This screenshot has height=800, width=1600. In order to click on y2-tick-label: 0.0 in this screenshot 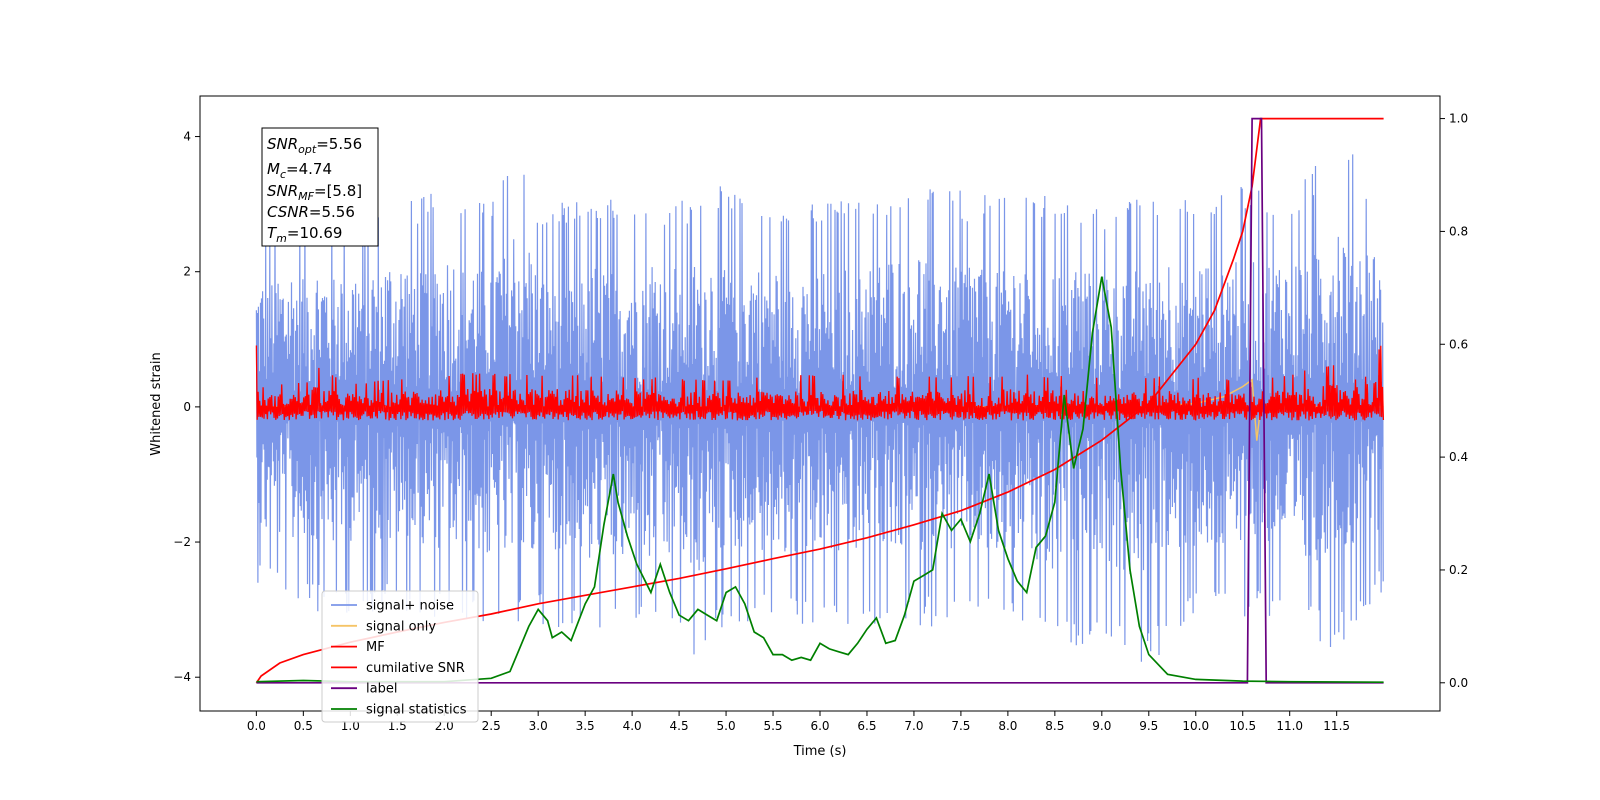, I will do `click(1458, 683)`.